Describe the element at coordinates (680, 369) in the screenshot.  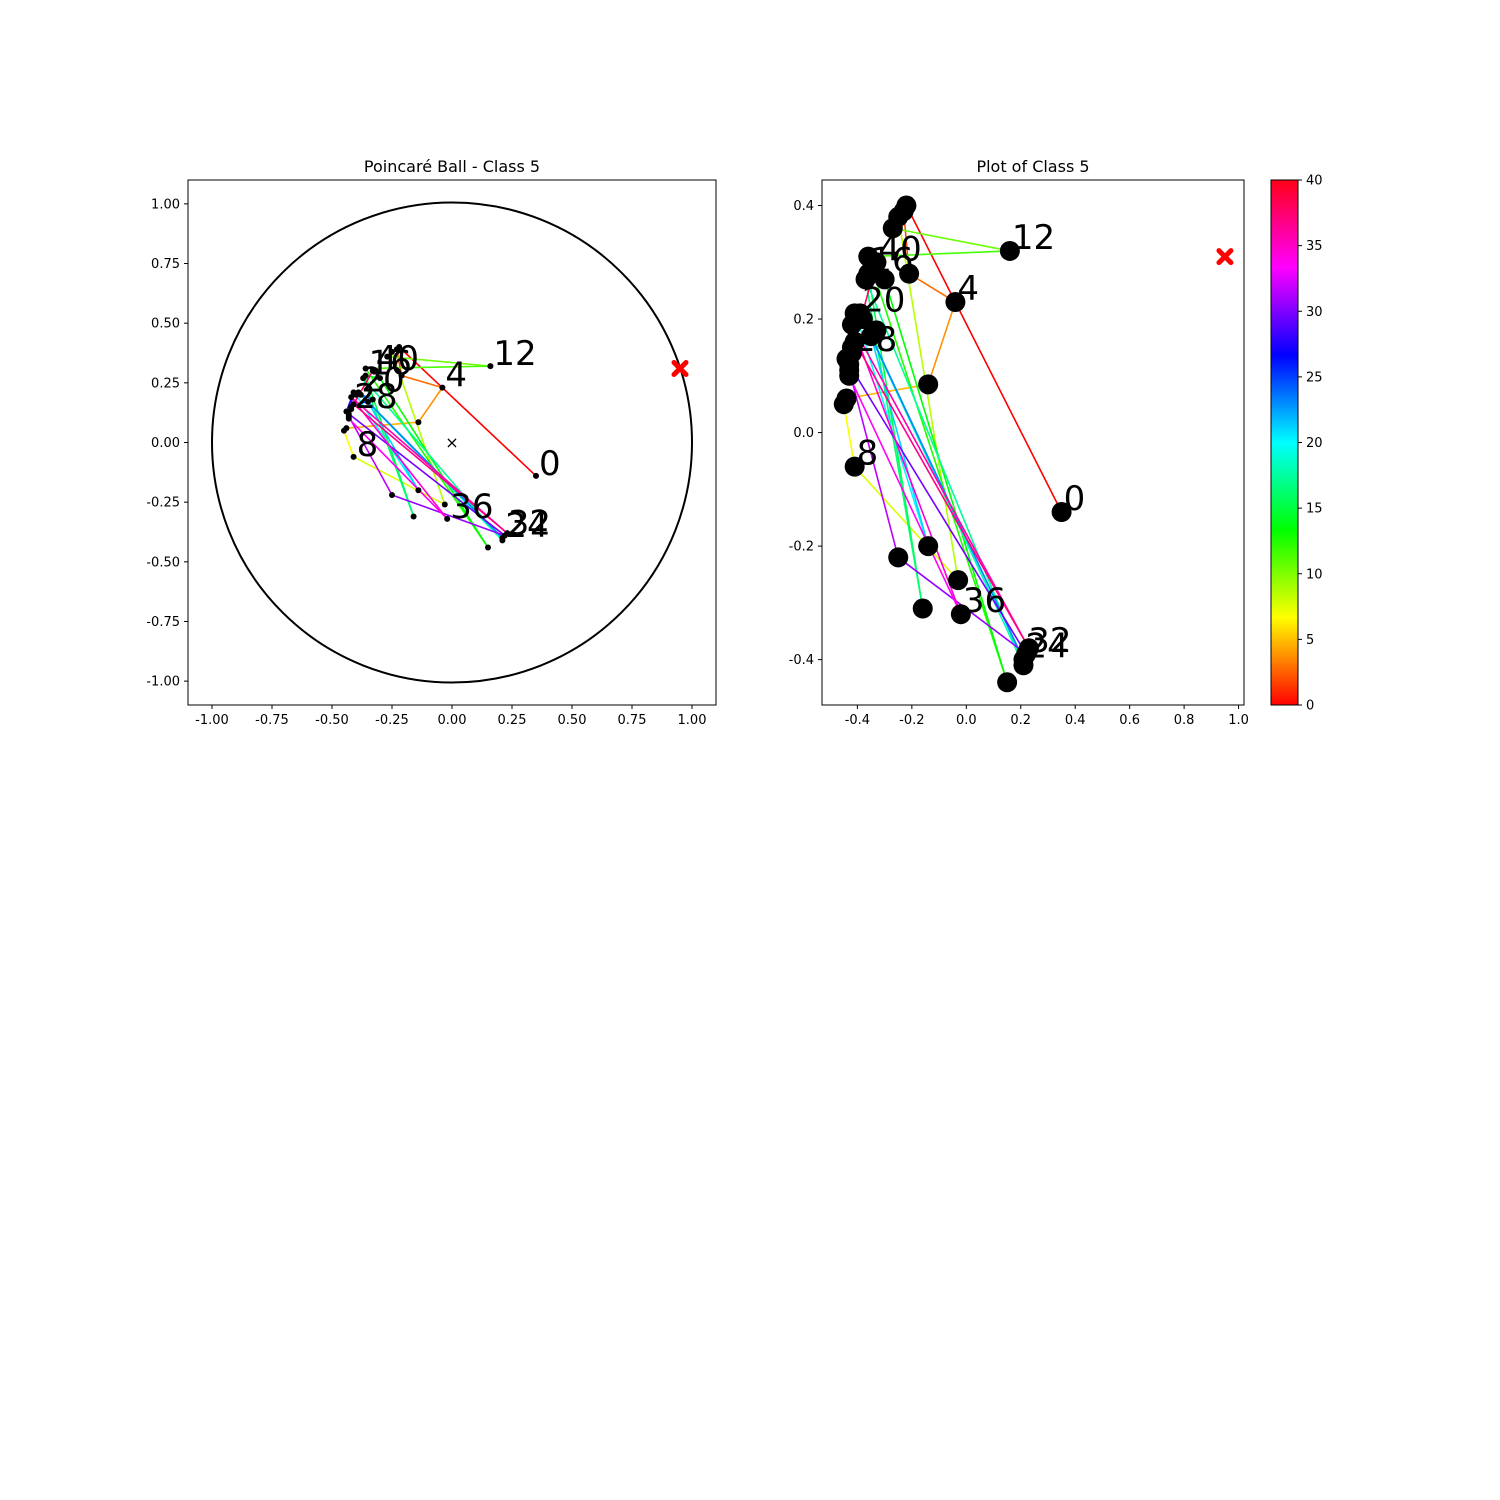
I see `target-stroke` at that location.